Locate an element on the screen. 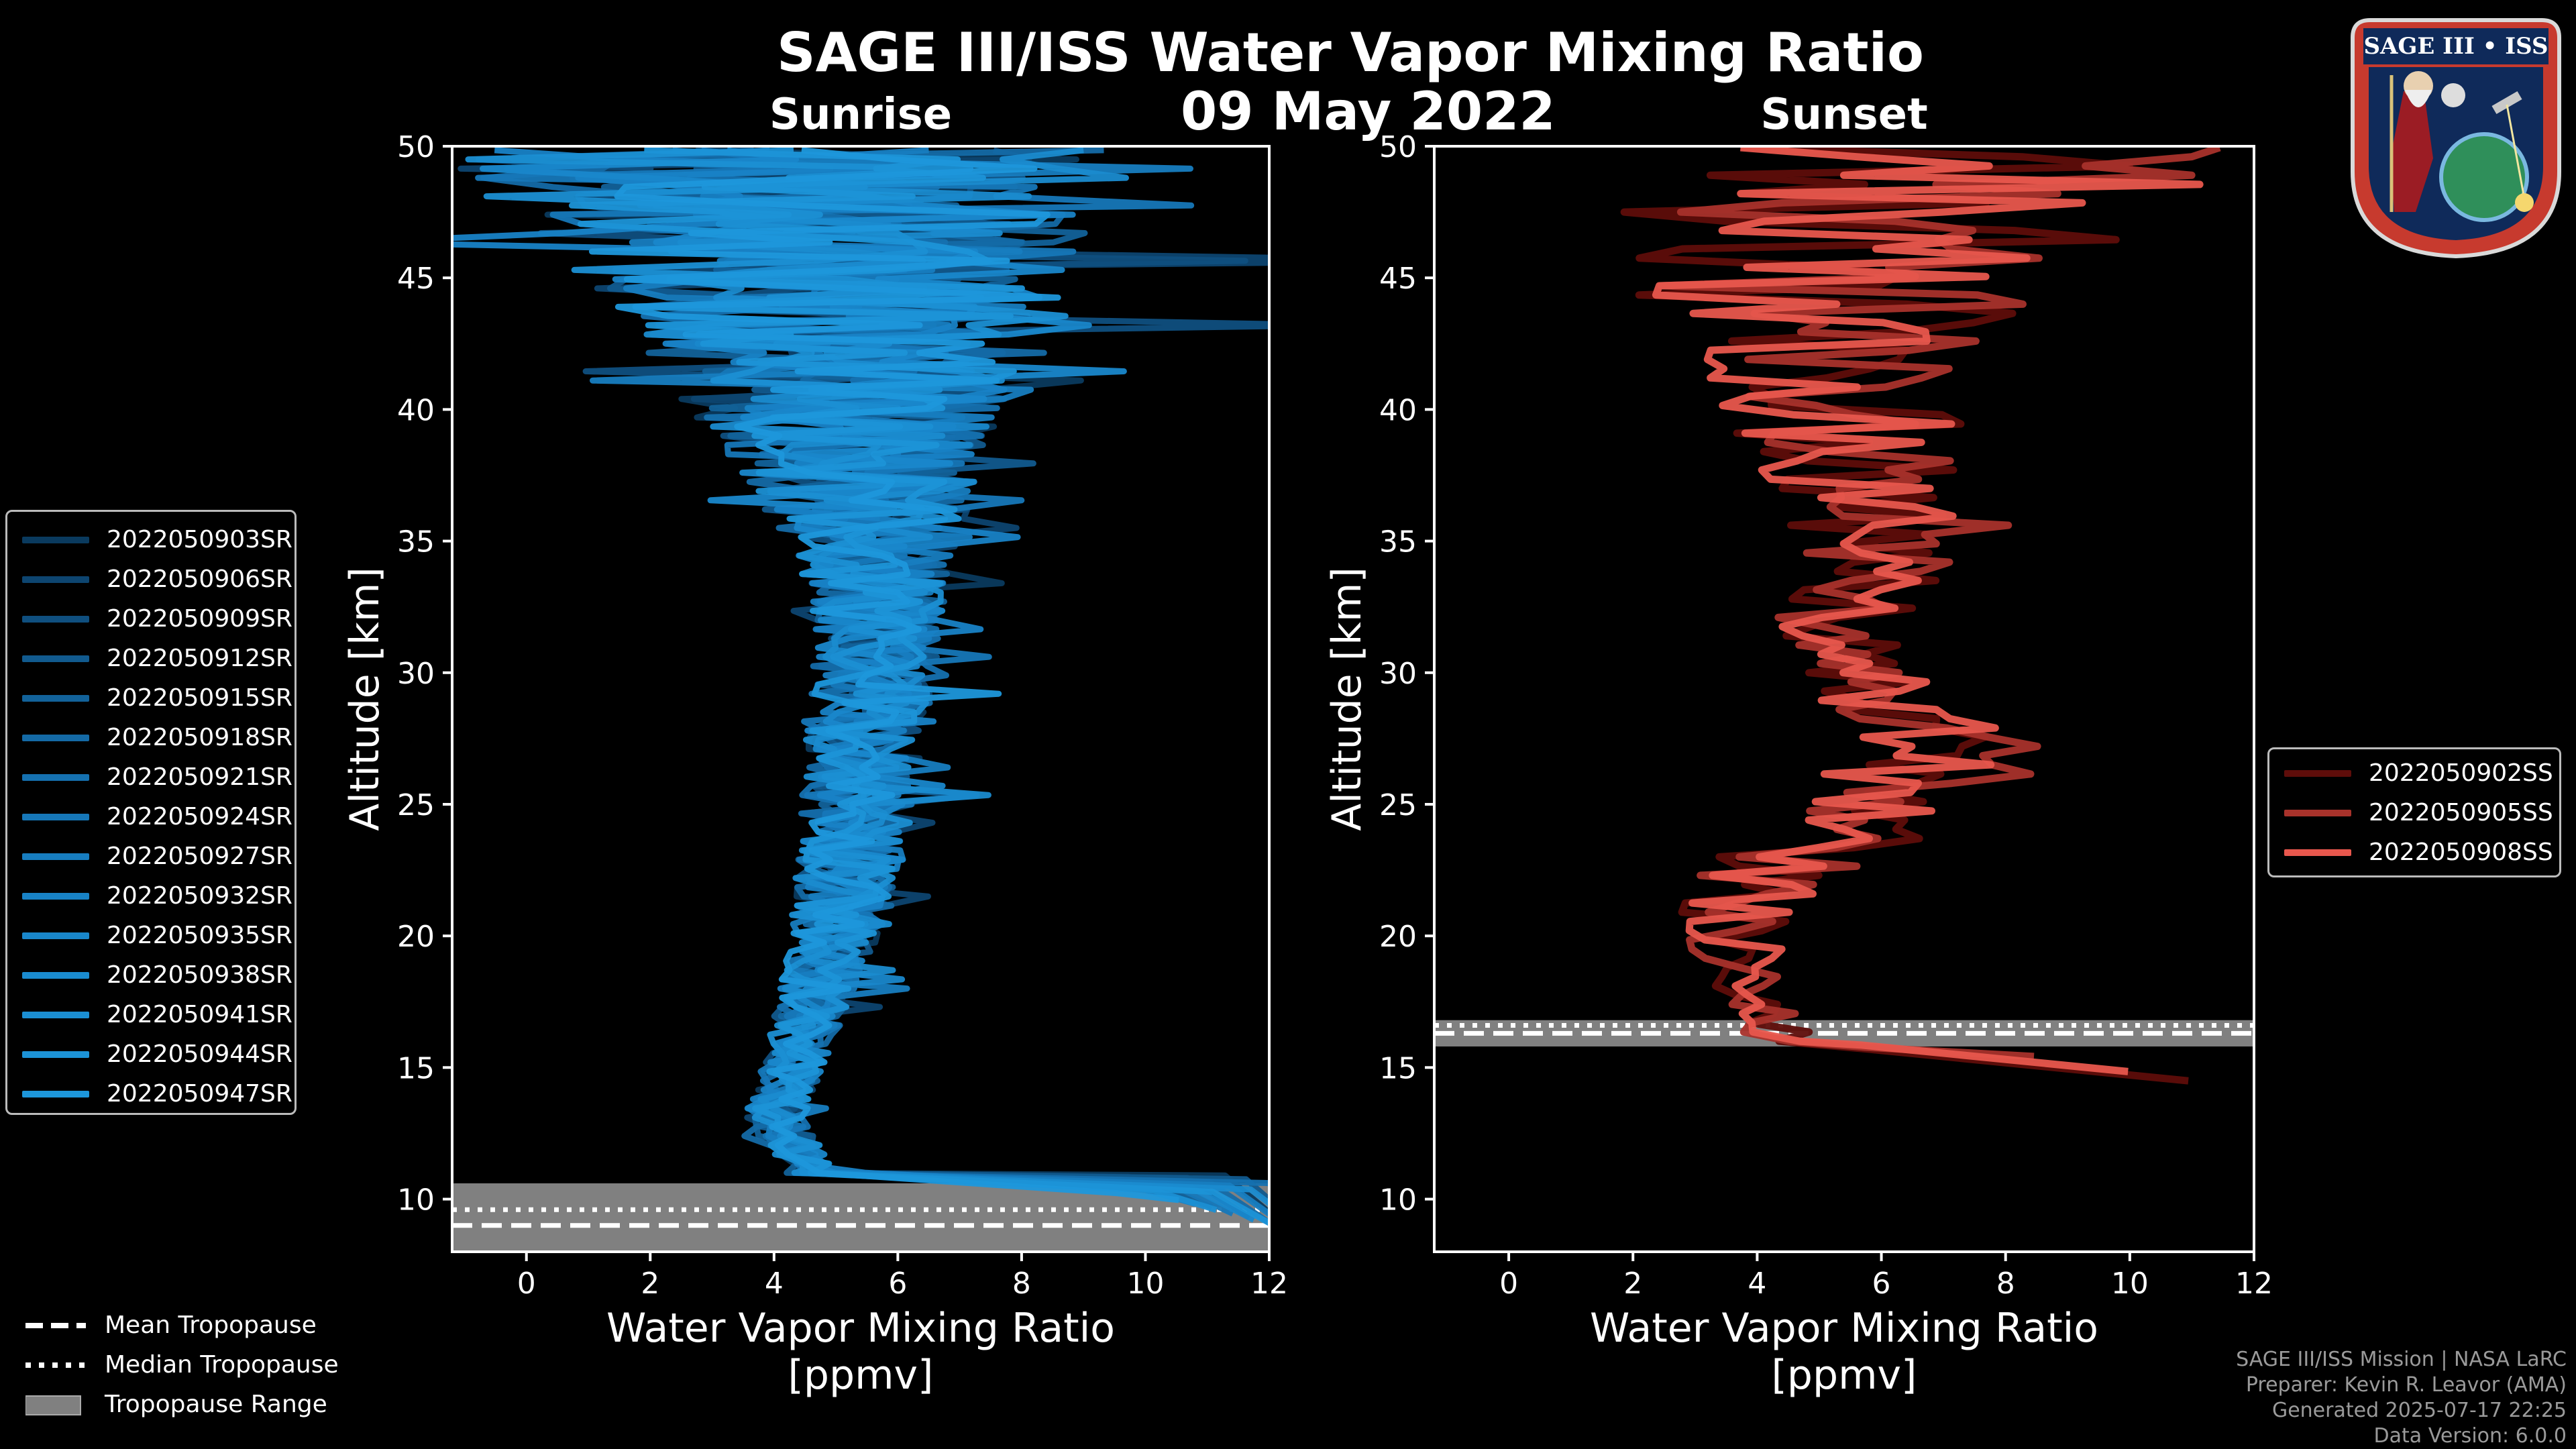 The width and height of the screenshot is (2576, 1449). legend-label: 2022050935SR is located at coordinates (199, 935).